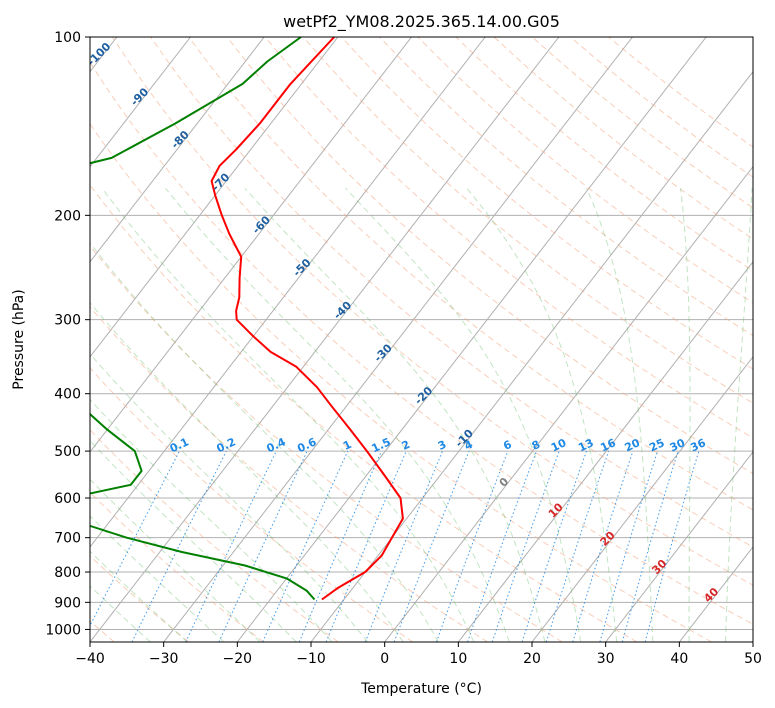 This screenshot has height=708, width=775. Describe the element at coordinates (67, 452) in the screenshot. I see `y-tick-label: 500` at that location.